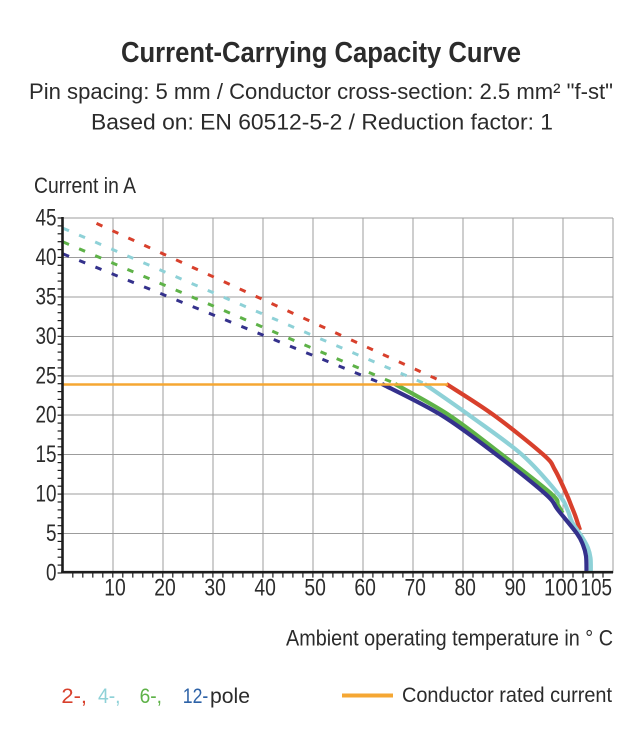 The image size is (642, 753). Describe the element at coordinates (51, 573) in the screenshot. I see `svg-text: 0` at that location.